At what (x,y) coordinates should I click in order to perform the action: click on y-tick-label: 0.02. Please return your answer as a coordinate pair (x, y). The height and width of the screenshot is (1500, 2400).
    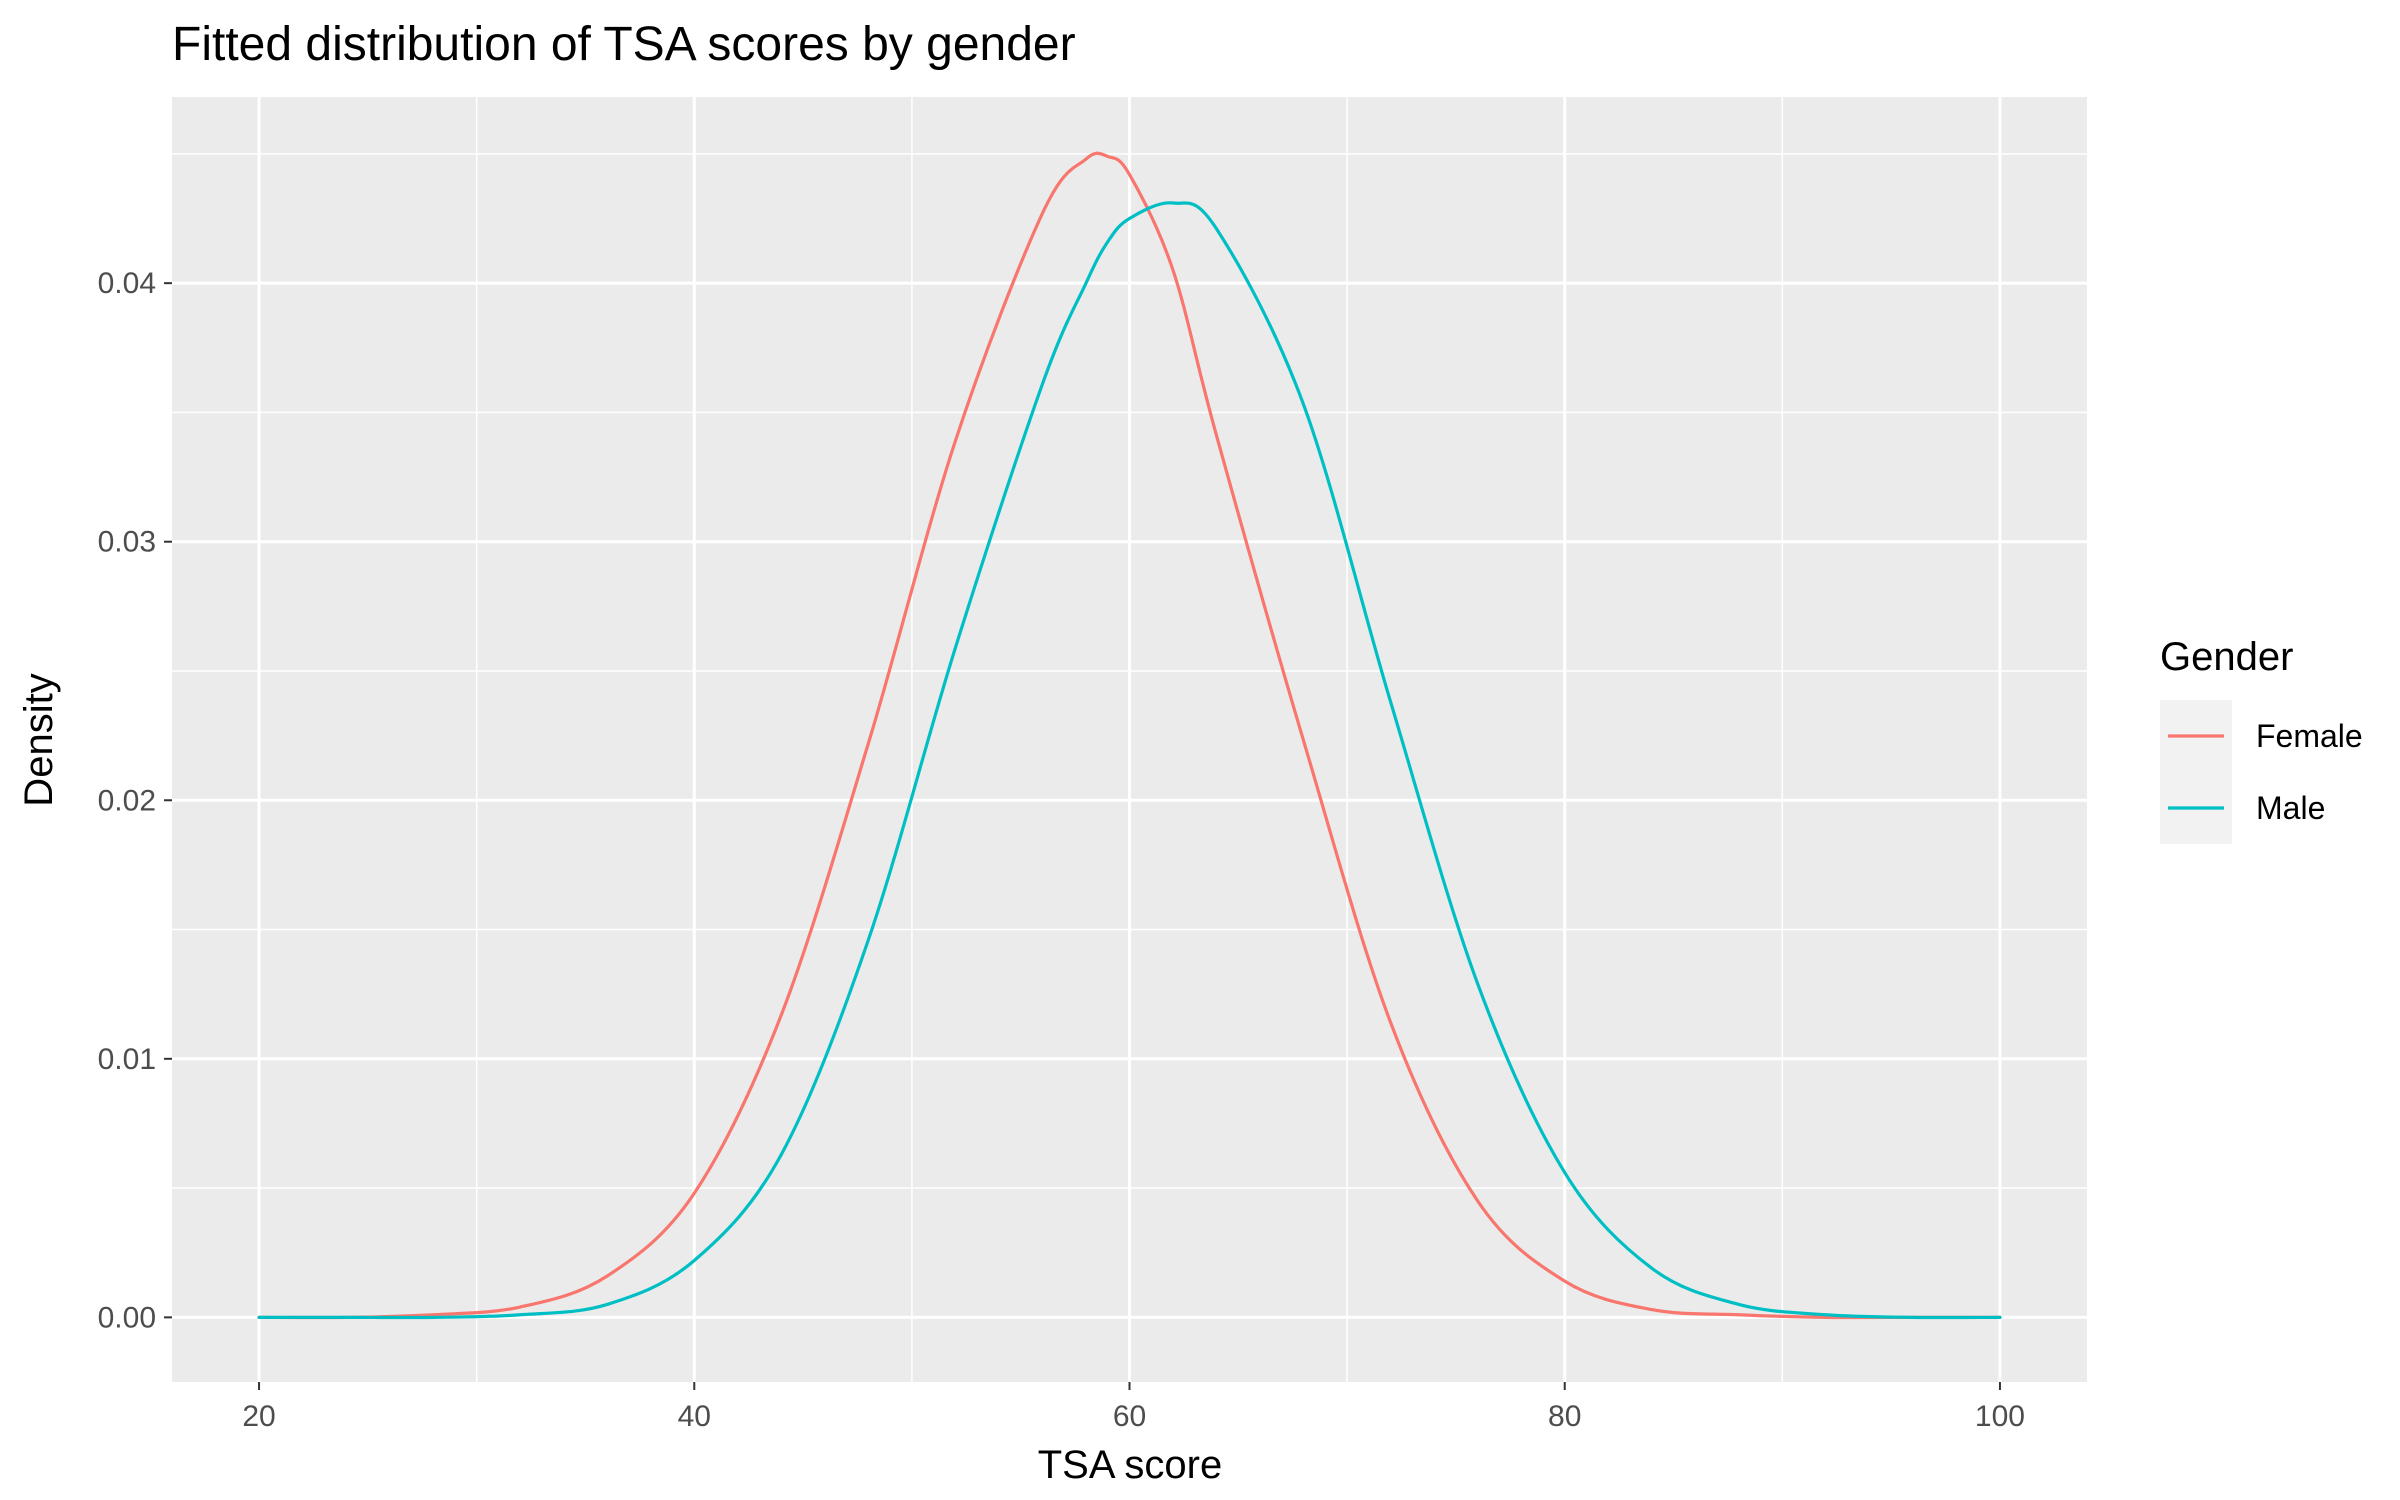
    Looking at the image, I should click on (127, 800).